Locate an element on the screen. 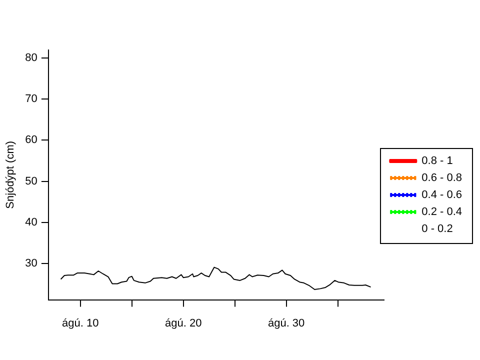 The height and width of the screenshot is (360, 480). x-tick-label: ágú. 10 is located at coordinates (80, 323).